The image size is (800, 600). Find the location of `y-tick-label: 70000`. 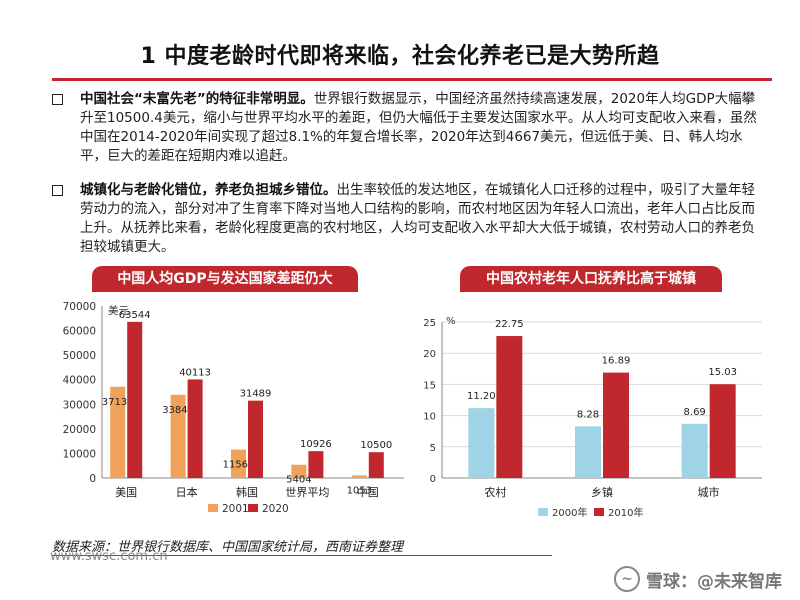

y-tick-label: 70000 is located at coordinates (79, 307).